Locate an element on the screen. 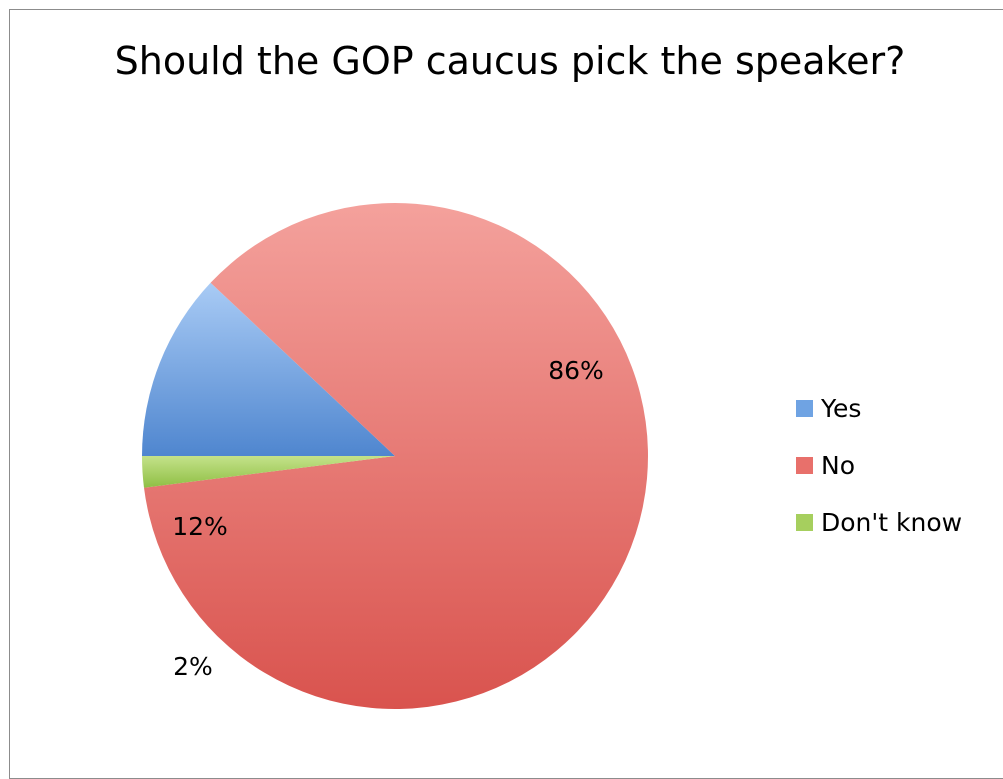 The image size is (1003, 779). chart-title: Should the GOP caucus pick the speaker? is located at coordinates (510, 61).